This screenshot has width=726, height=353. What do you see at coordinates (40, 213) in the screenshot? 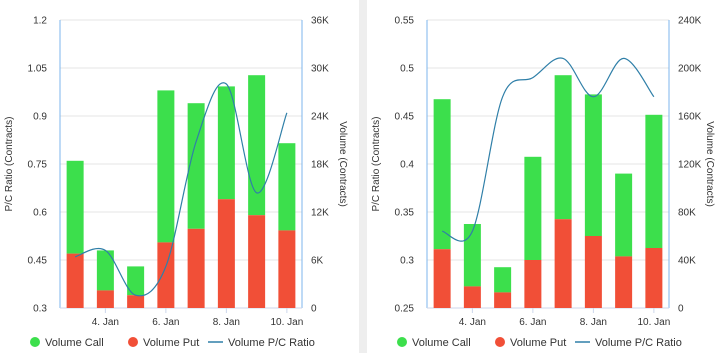
I see `y-tick-label: 0.6` at bounding box center [40, 213].